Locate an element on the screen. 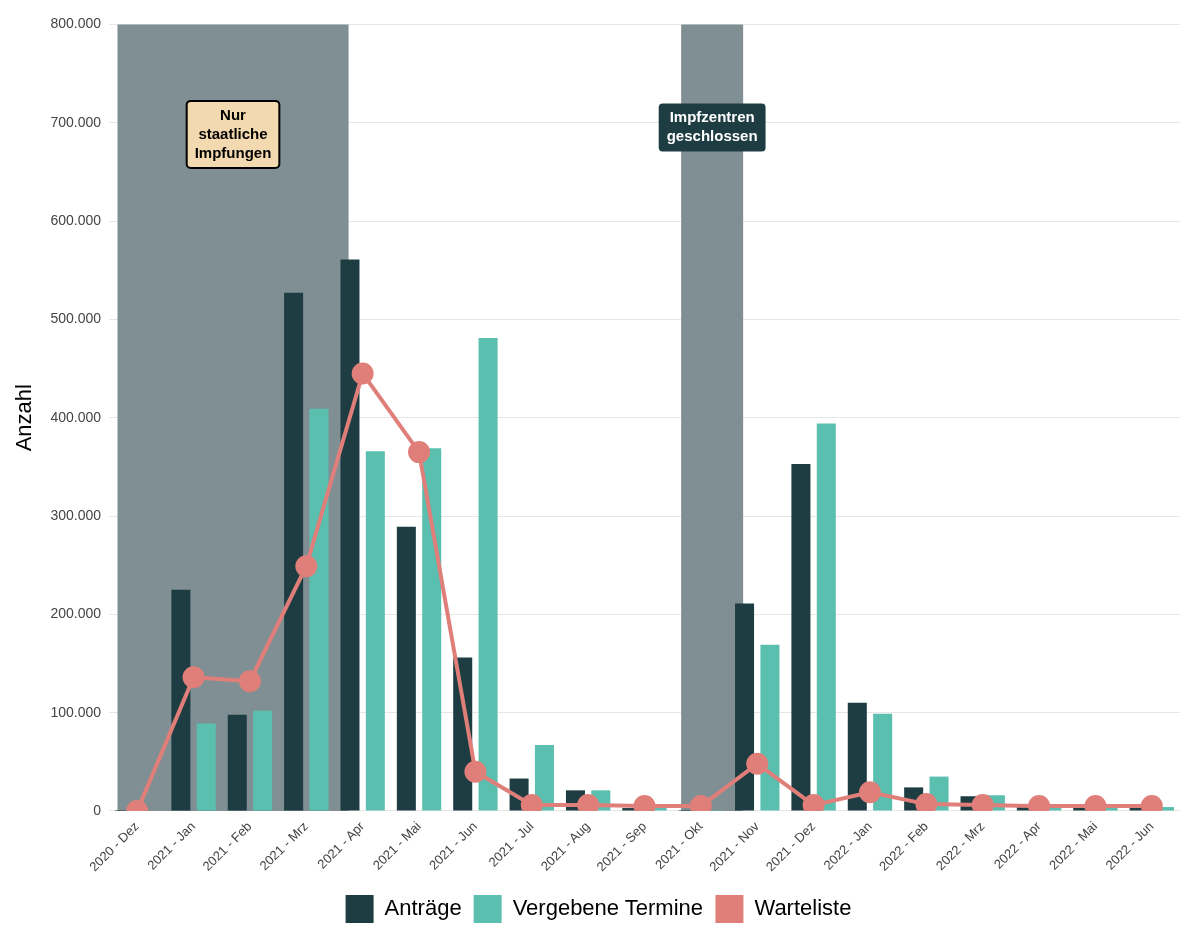  legend-label: Anträge is located at coordinates (423, 908).